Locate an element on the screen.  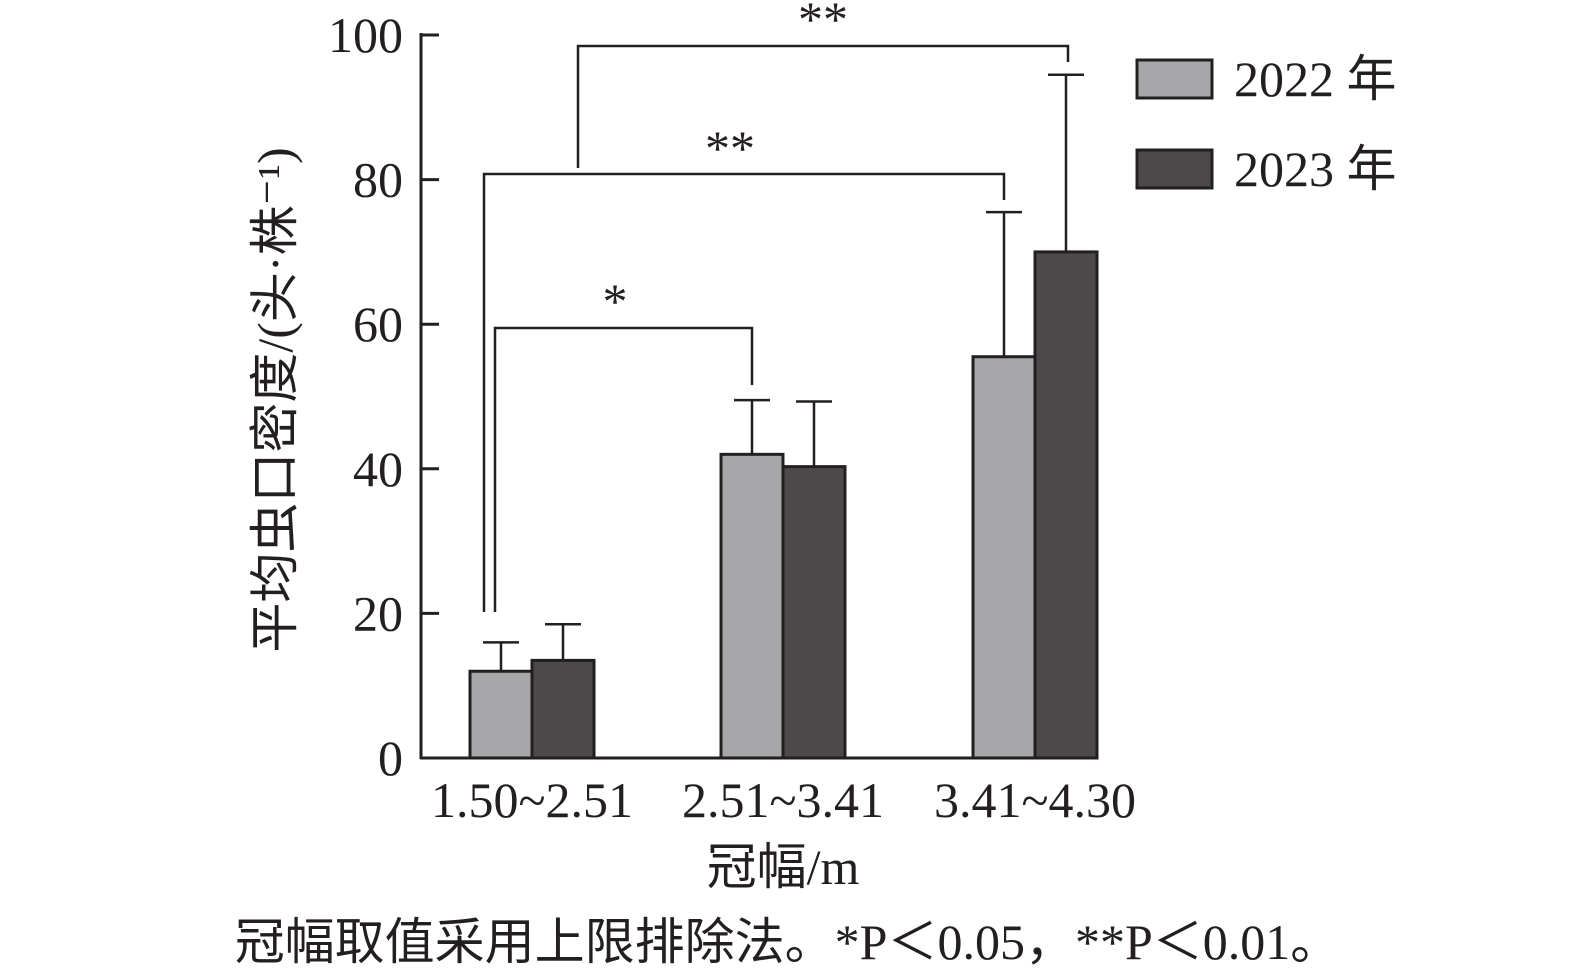
y-tick-label: 60 is located at coordinates (378, 324).